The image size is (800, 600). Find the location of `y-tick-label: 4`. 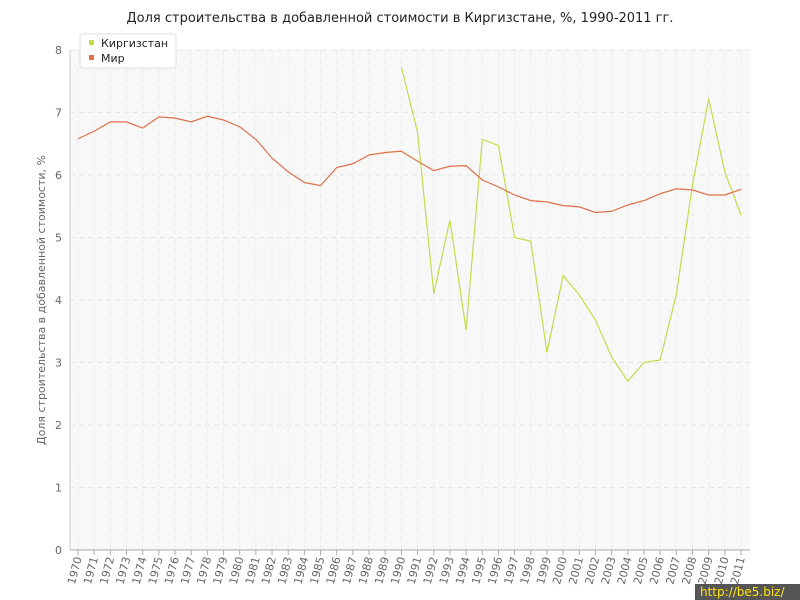

y-tick-label: 4 is located at coordinates (58, 300).